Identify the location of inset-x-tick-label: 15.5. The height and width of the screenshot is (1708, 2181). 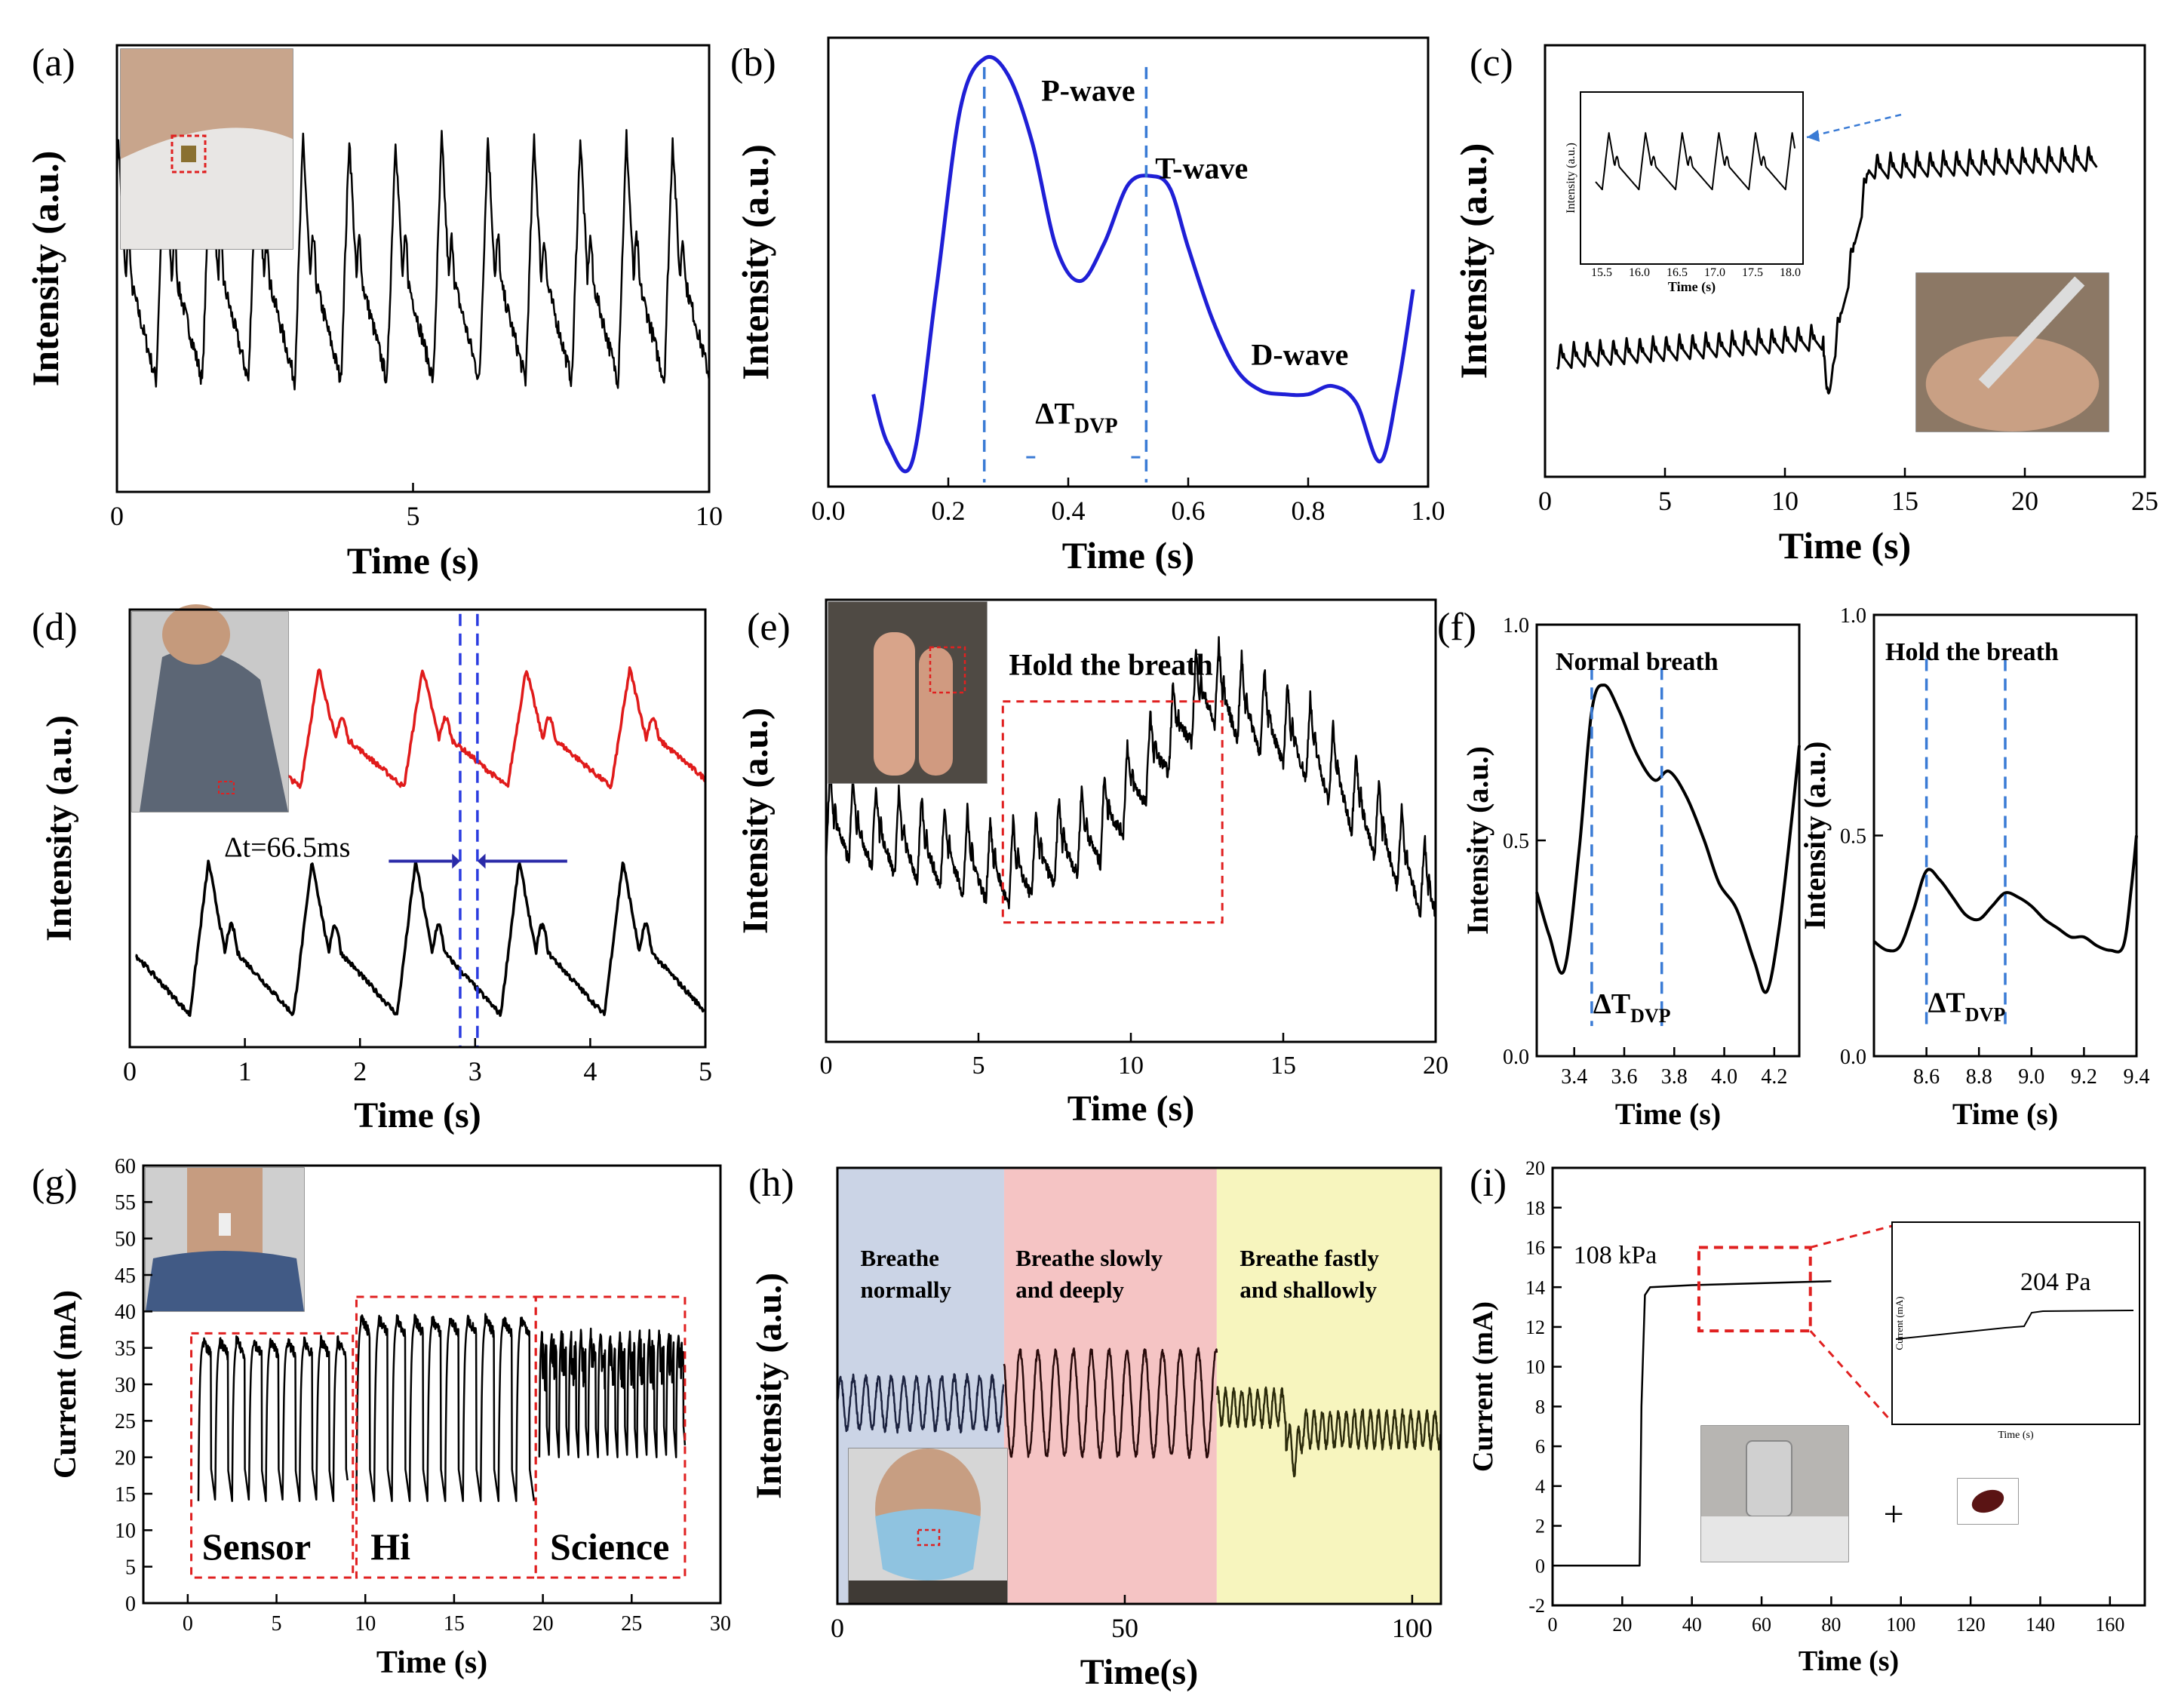
(1601, 272).